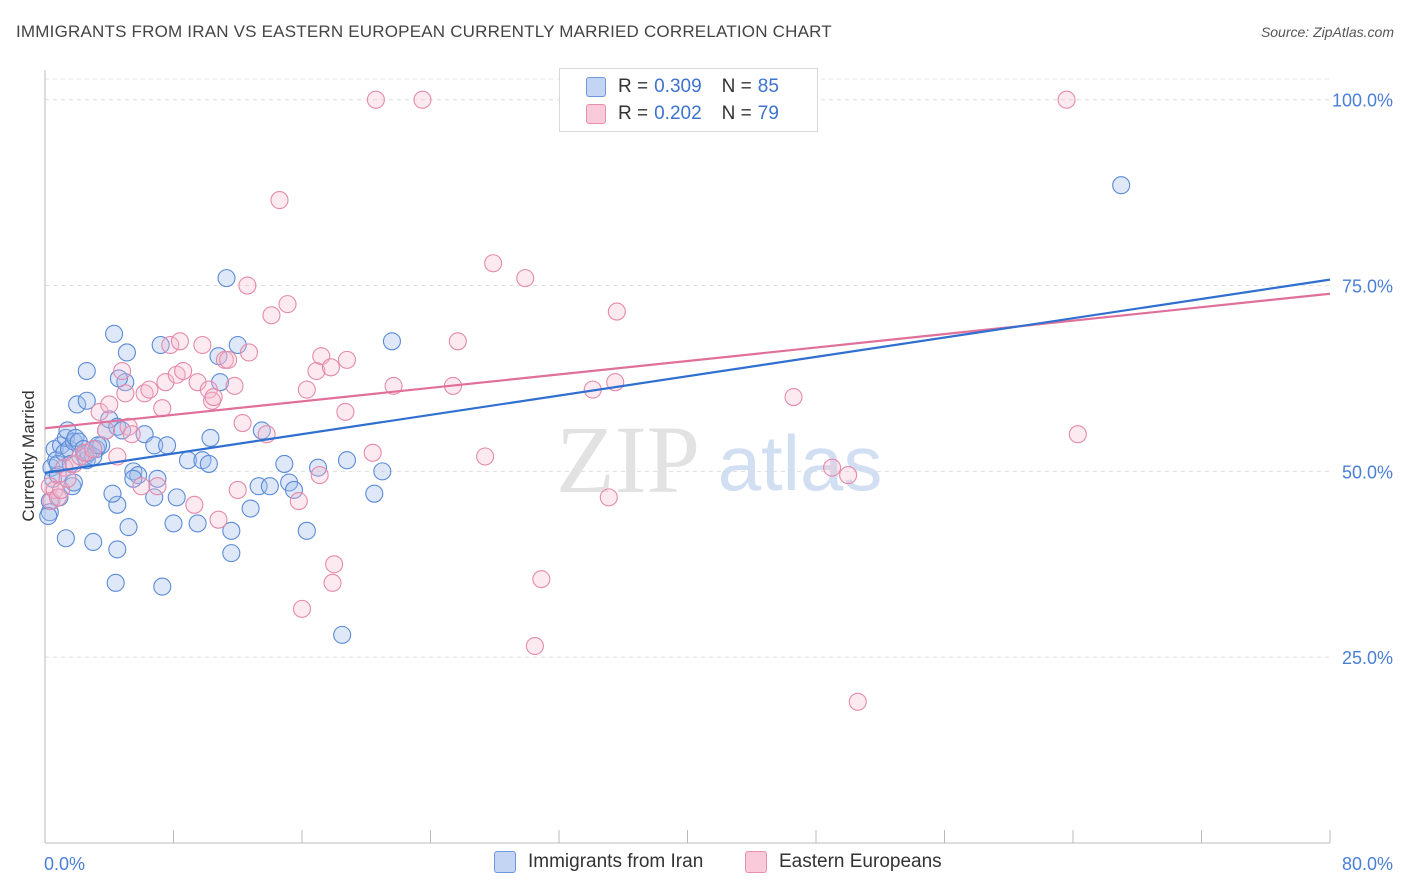 This screenshot has width=1406, height=892. I want to click on trend-line-eastern-european, so click(687, 361).